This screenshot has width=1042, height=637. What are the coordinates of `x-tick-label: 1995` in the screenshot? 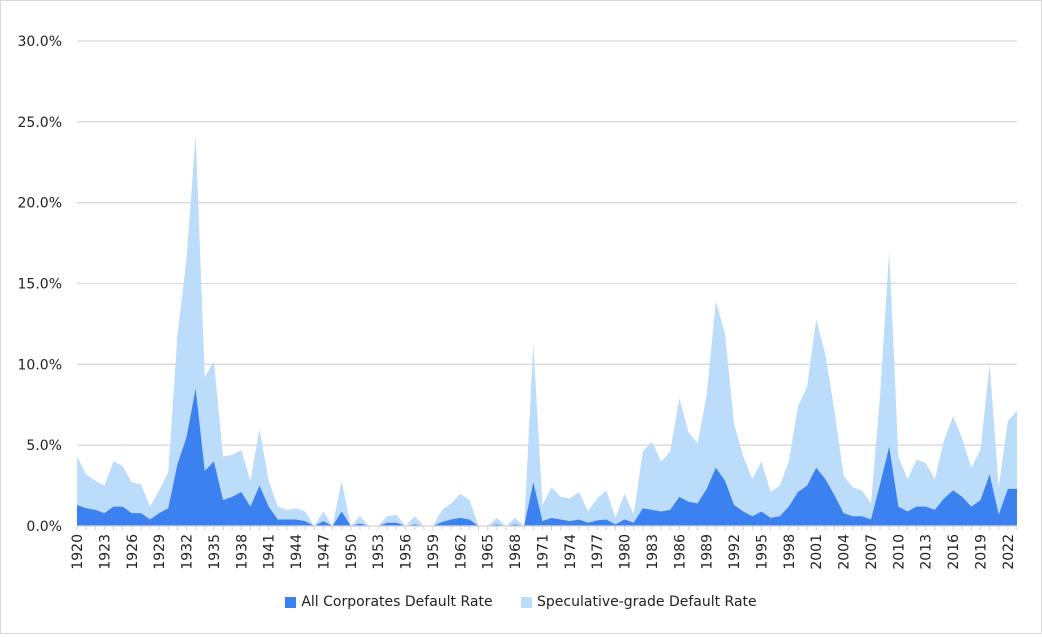 It's located at (762, 552).